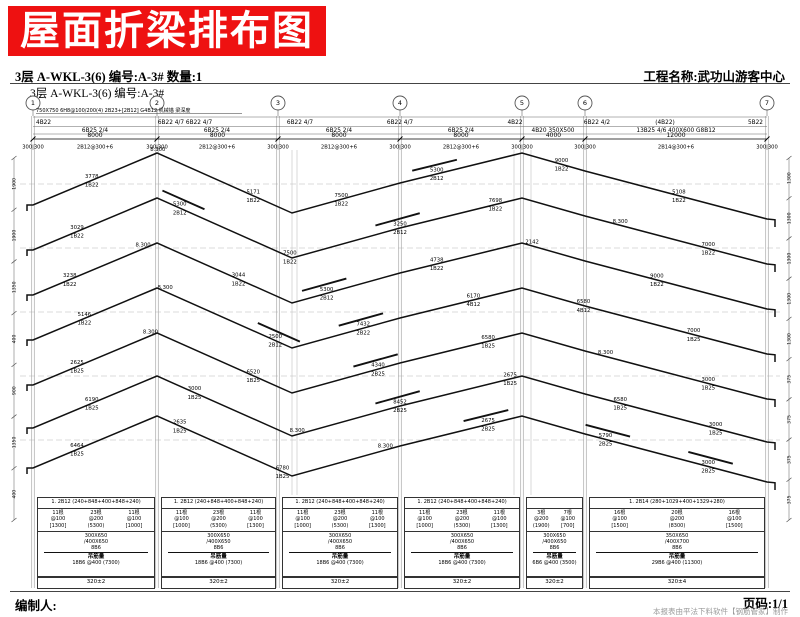 The height and width of the screenshot is (617, 800). Describe the element at coordinates (676, 131) in the screenshot. I see `span-rebar-label: 13B25 4/6 400X600 G8B12` at that location.